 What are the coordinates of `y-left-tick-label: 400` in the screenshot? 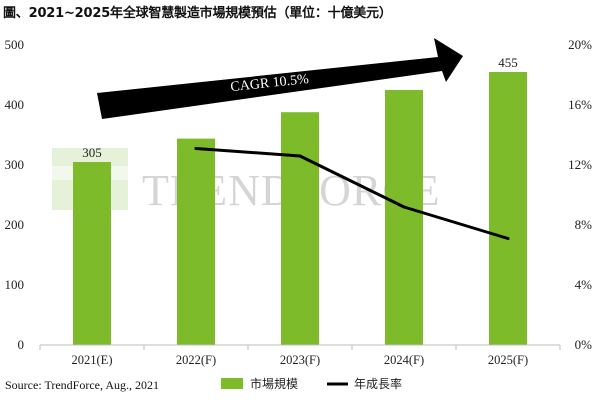 It's located at (15, 104).